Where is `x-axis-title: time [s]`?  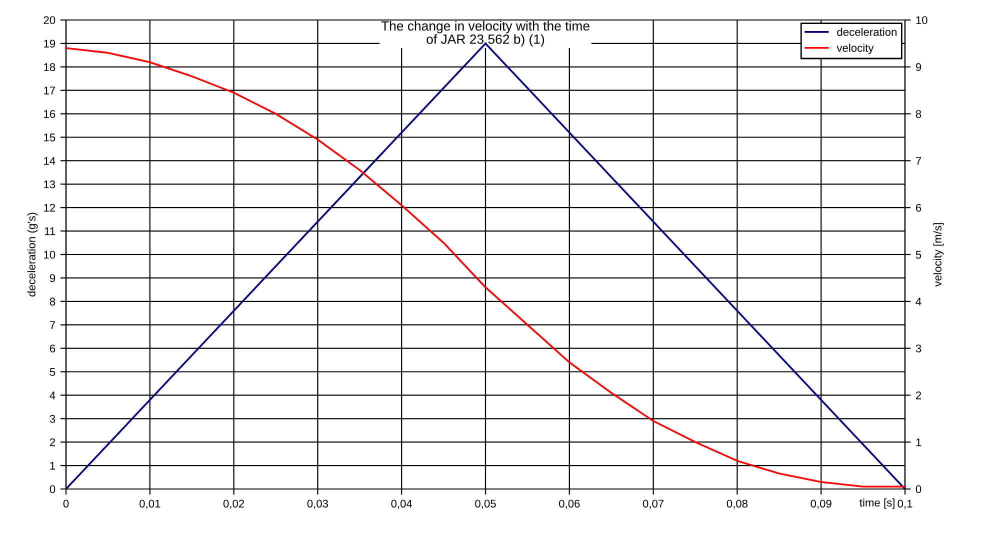 x-axis-title: time [s] is located at coordinates (877, 503).